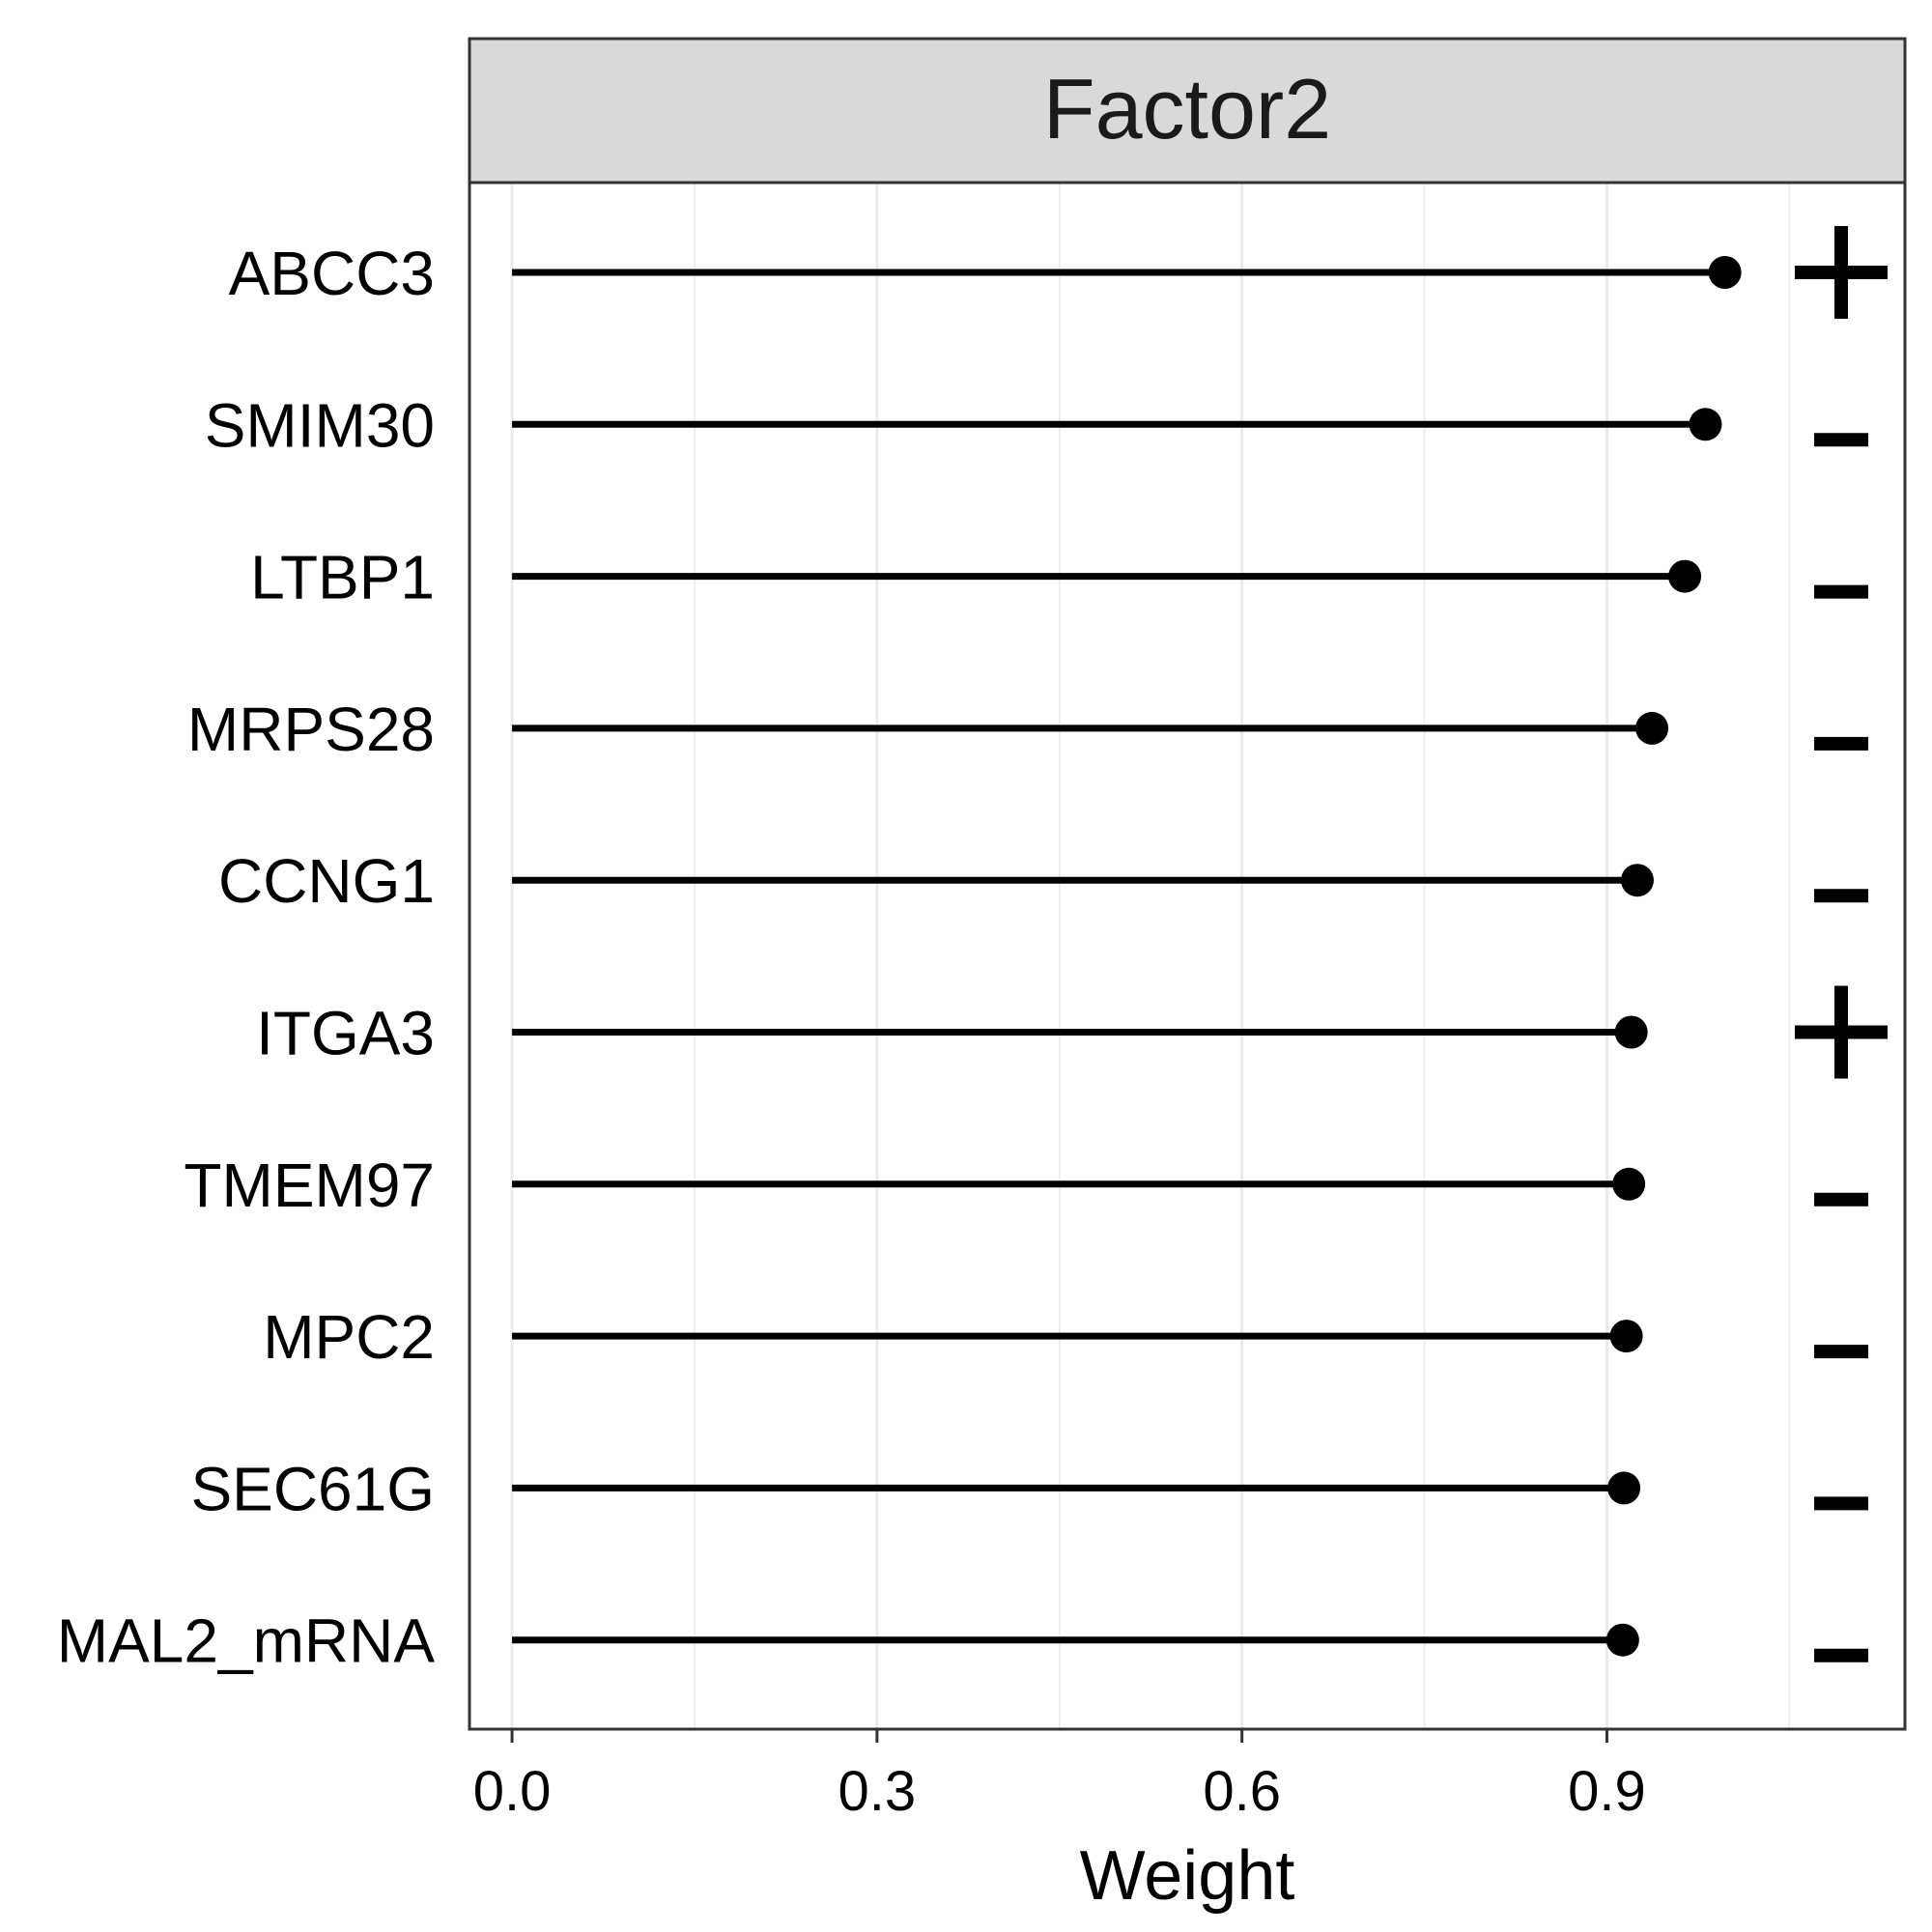  Describe the element at coordinates (877, 1791) in the screenshot. I see `x-tick-label: 0.3` at that location.